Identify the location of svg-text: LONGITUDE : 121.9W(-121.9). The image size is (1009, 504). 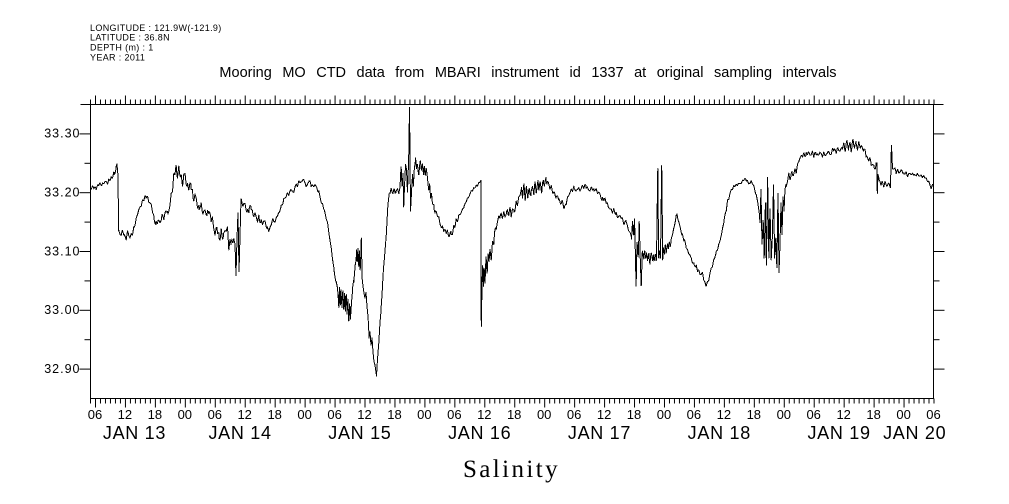
(156, 28).